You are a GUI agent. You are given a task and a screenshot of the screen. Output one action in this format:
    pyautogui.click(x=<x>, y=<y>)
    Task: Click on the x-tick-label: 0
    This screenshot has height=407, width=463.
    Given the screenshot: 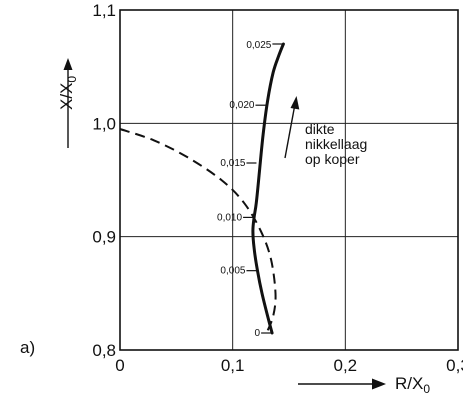 What is the action you would take?
    pyautogui.click(x=119, y=365)
    